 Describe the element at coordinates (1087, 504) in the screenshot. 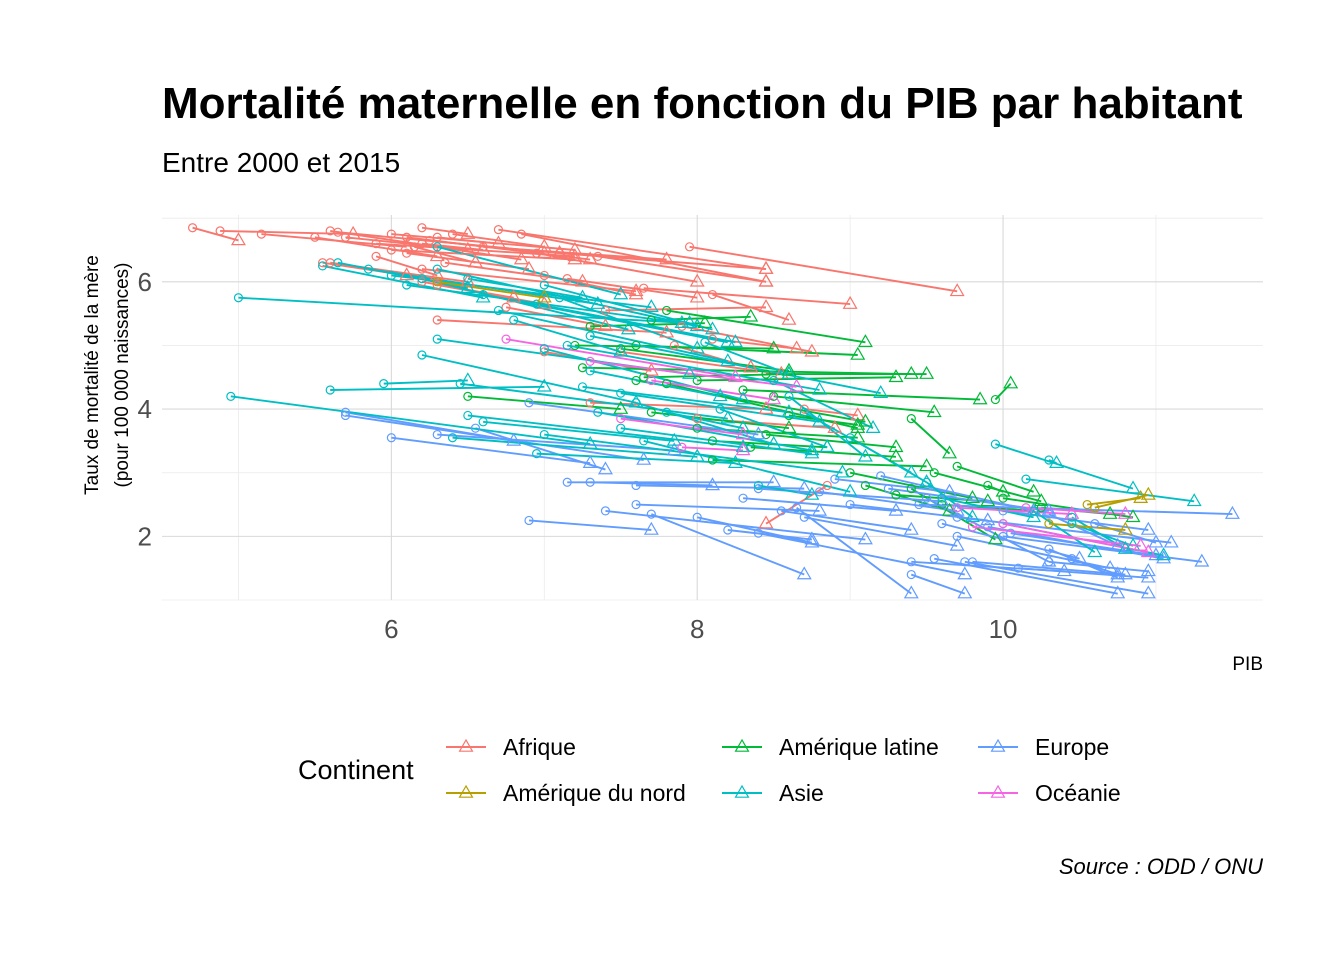

I see `point-2000-amerique-du-nord` at that location.